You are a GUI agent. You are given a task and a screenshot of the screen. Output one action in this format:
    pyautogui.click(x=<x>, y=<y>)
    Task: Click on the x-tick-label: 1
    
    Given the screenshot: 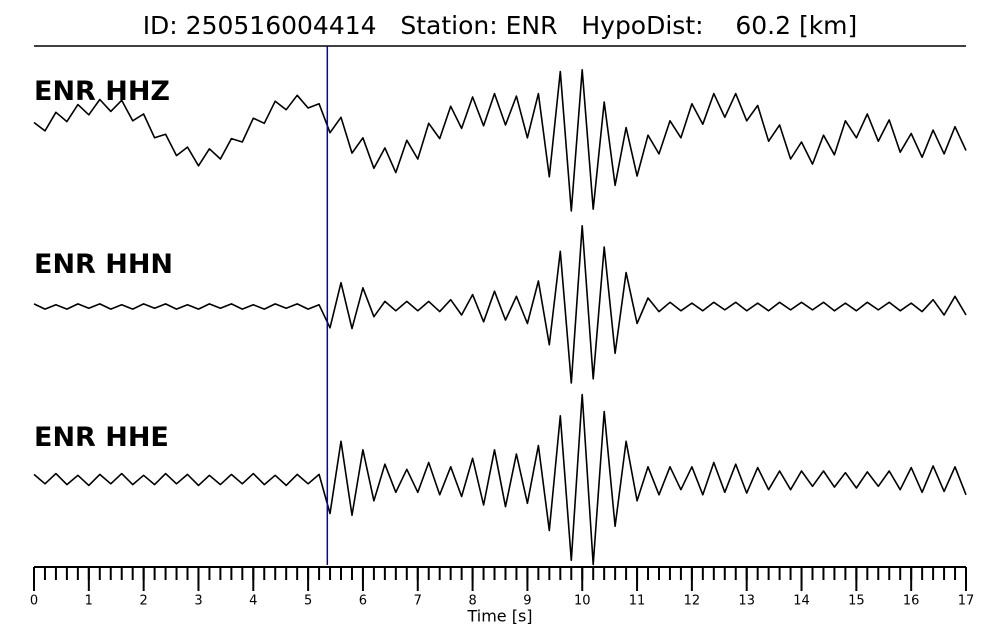 What is the action you would take?
    pyautogui.click(x=89, y=601)
    